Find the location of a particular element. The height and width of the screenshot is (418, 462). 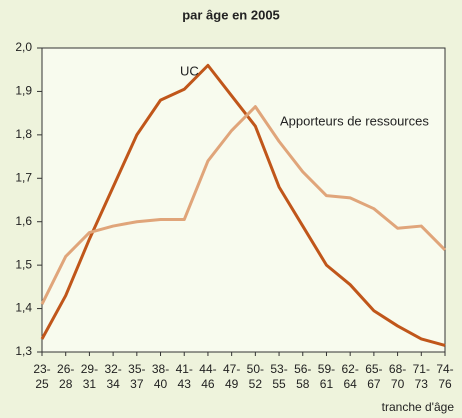

x-tick-label: 47-49 is located at coordinates (231, 376).